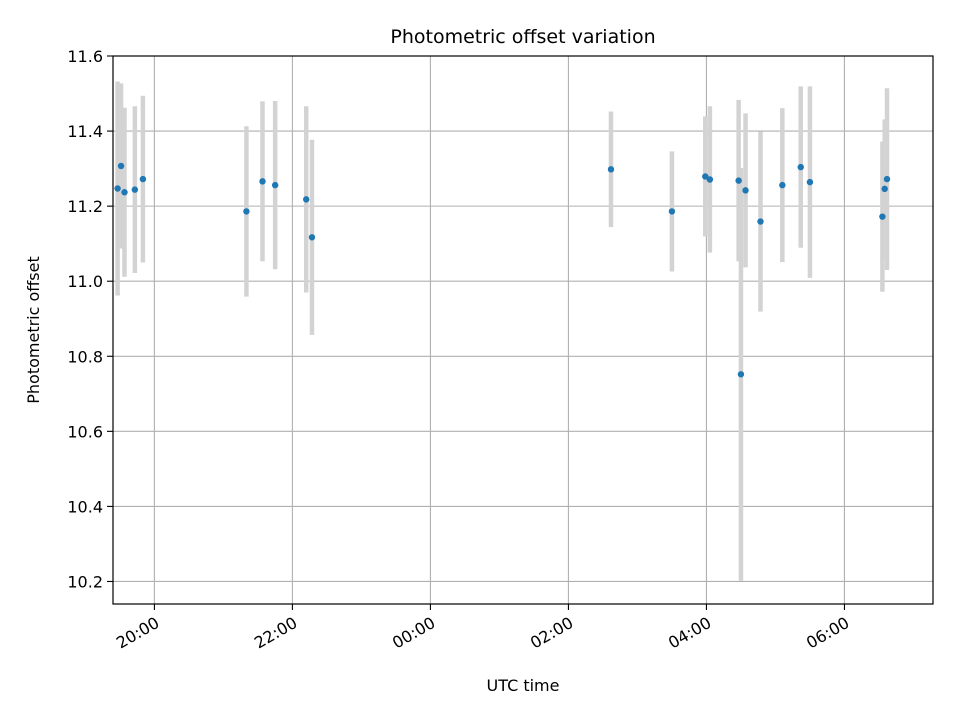 This screenshot has height=720, width=960. I want to click on y-tick-label: 11.2, so click(85, 206).